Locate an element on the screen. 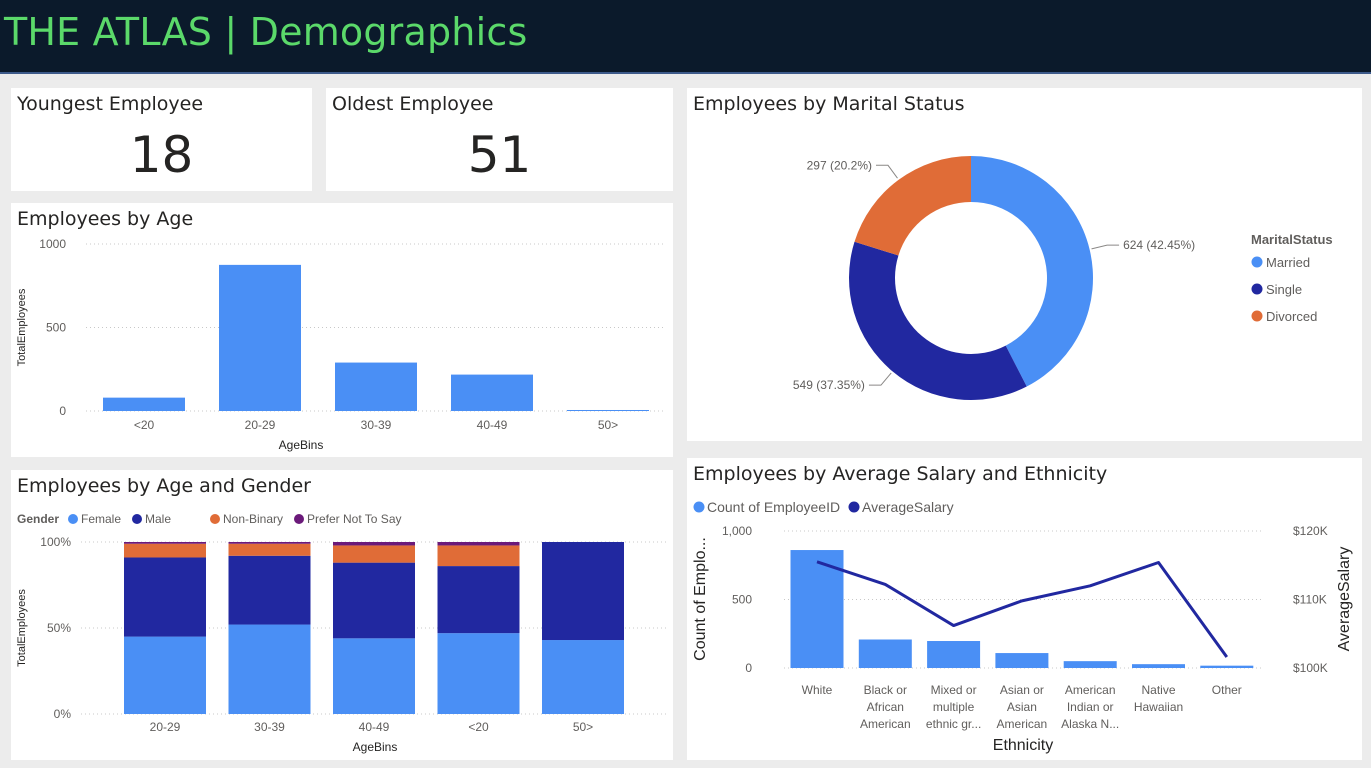  gender-xtick-label: 50> is located at coordinates (583, 727).